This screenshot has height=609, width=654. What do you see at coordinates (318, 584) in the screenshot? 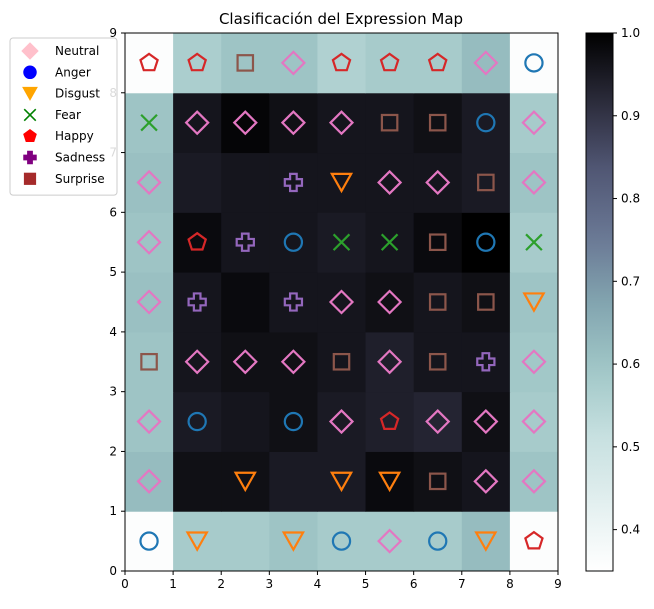
I see `x-tick-label: 4` at bounding box center [318, 584].